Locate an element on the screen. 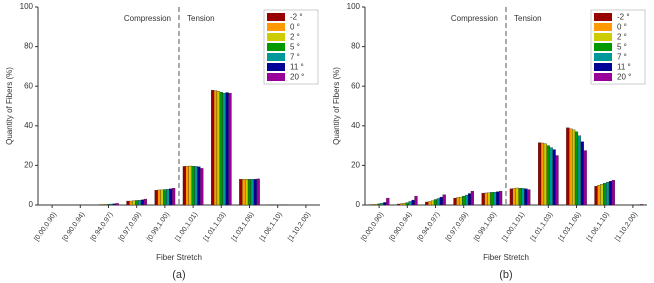 The height and width of the screenshot is (283, 654). legend-label: 11 ° is located at coordinates (624, 67).